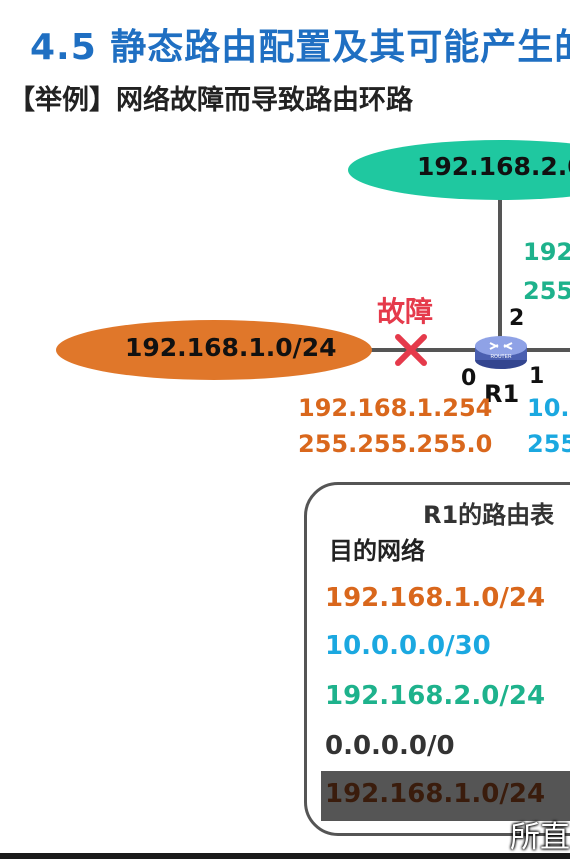 The width and height of the screenshot is (570, 859). What do you see at coordinates (468, 378) in the screenshot?
I see `router-port-0: 0` at bounding box center [468, 378].